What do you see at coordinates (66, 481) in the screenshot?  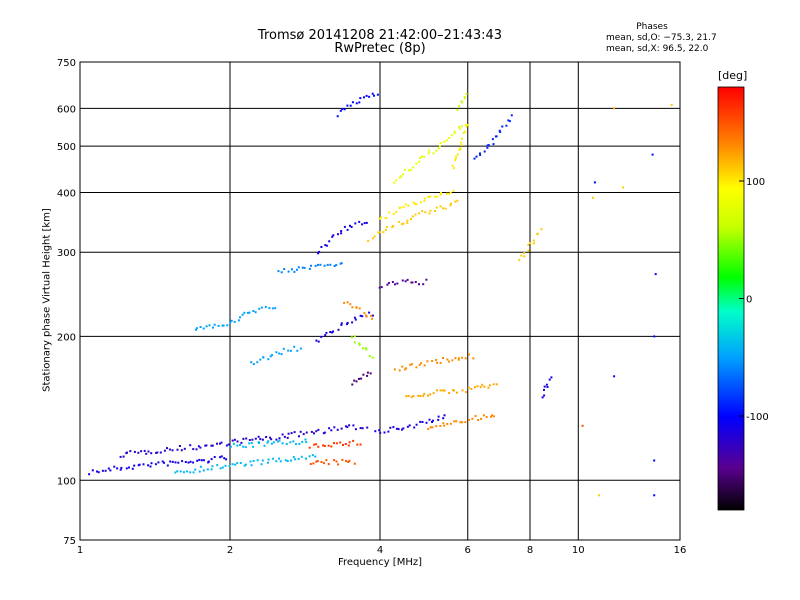 I see `y-tick-label: 100` at bounding box center [66, 481].